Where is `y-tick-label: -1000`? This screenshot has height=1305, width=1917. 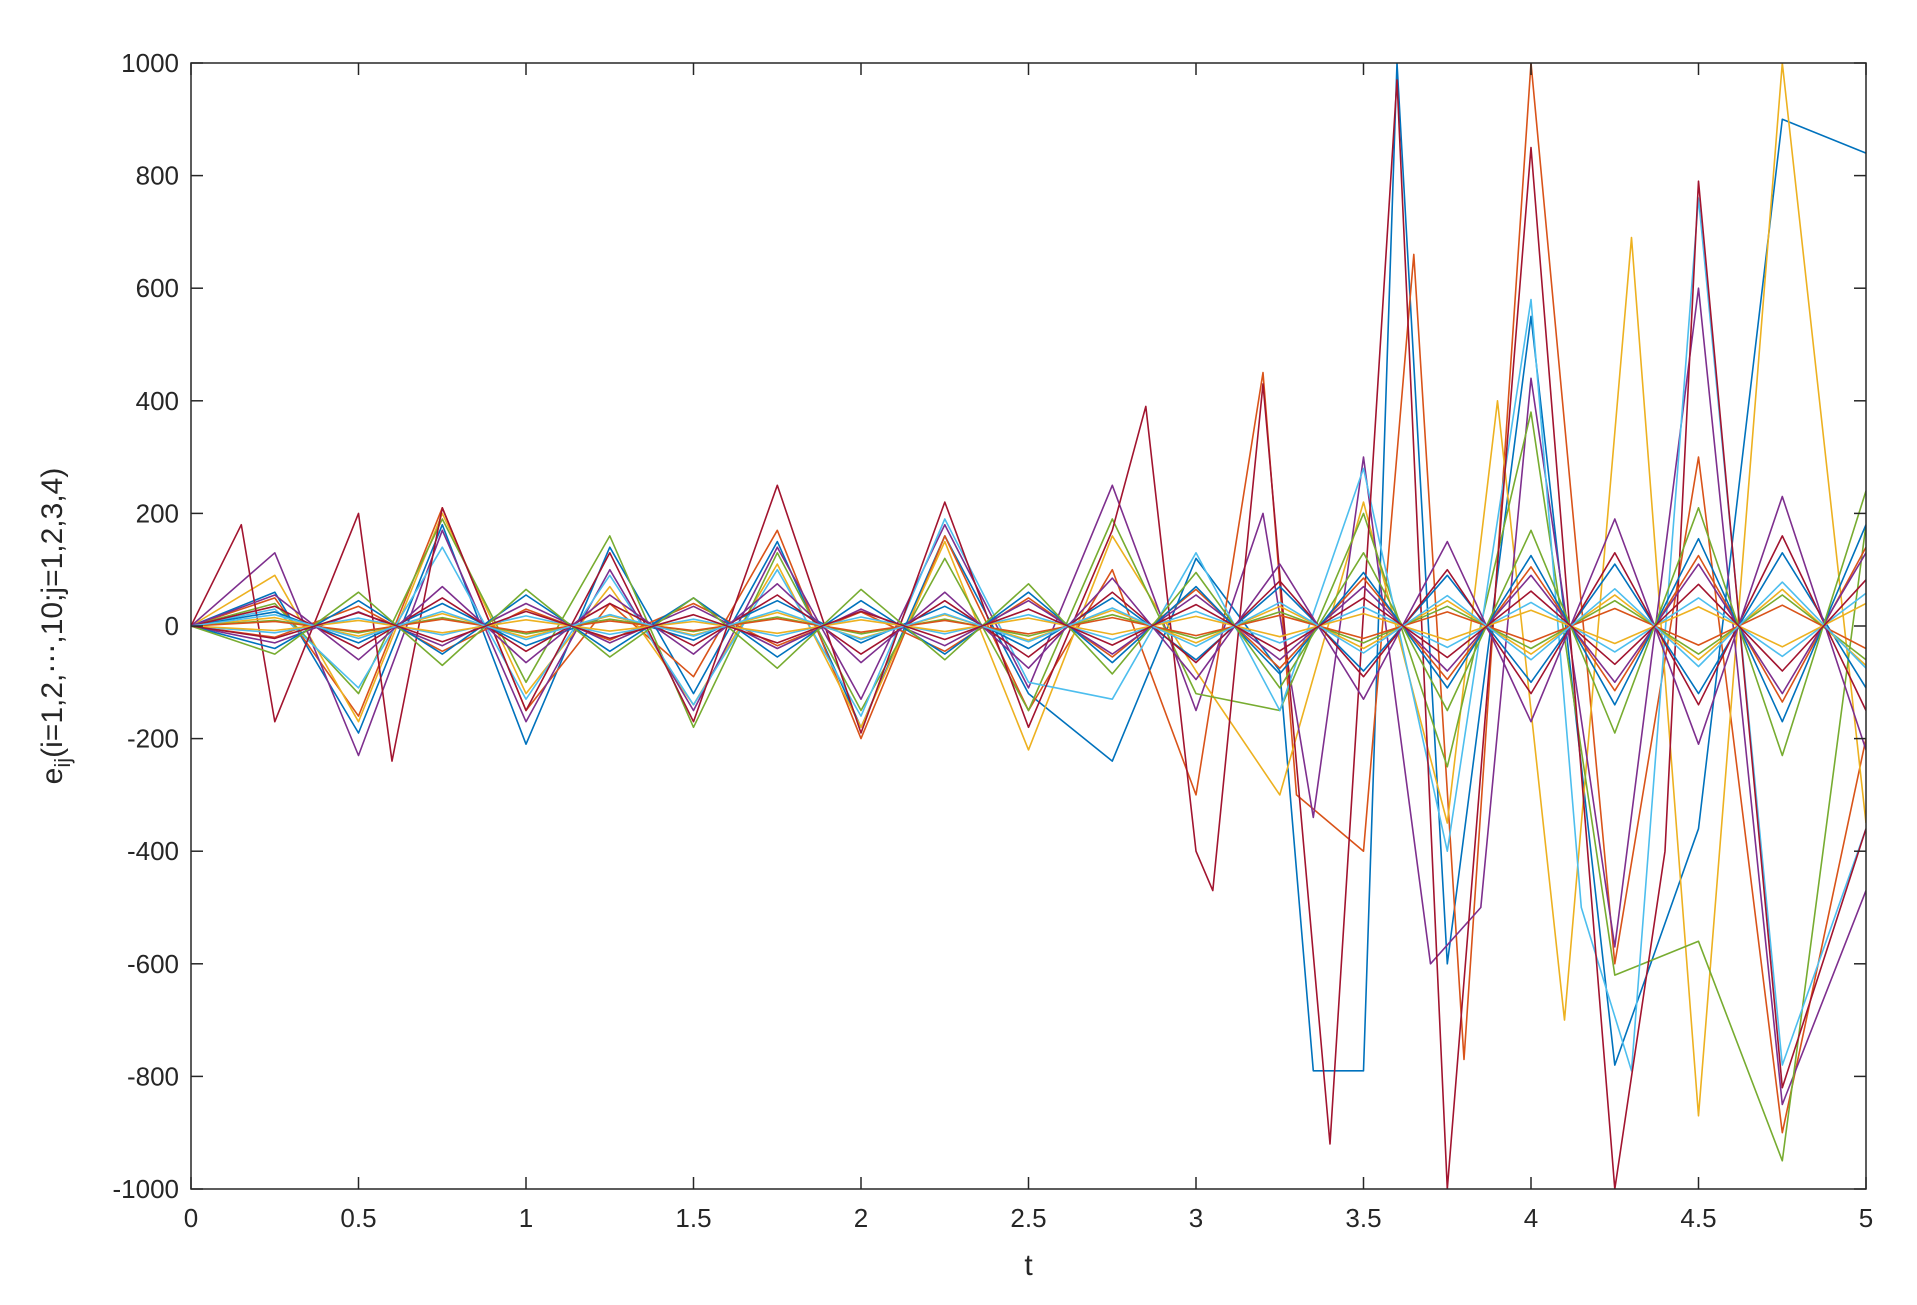
y-tick-label: -1000 is located at coordinates (146, 1189).